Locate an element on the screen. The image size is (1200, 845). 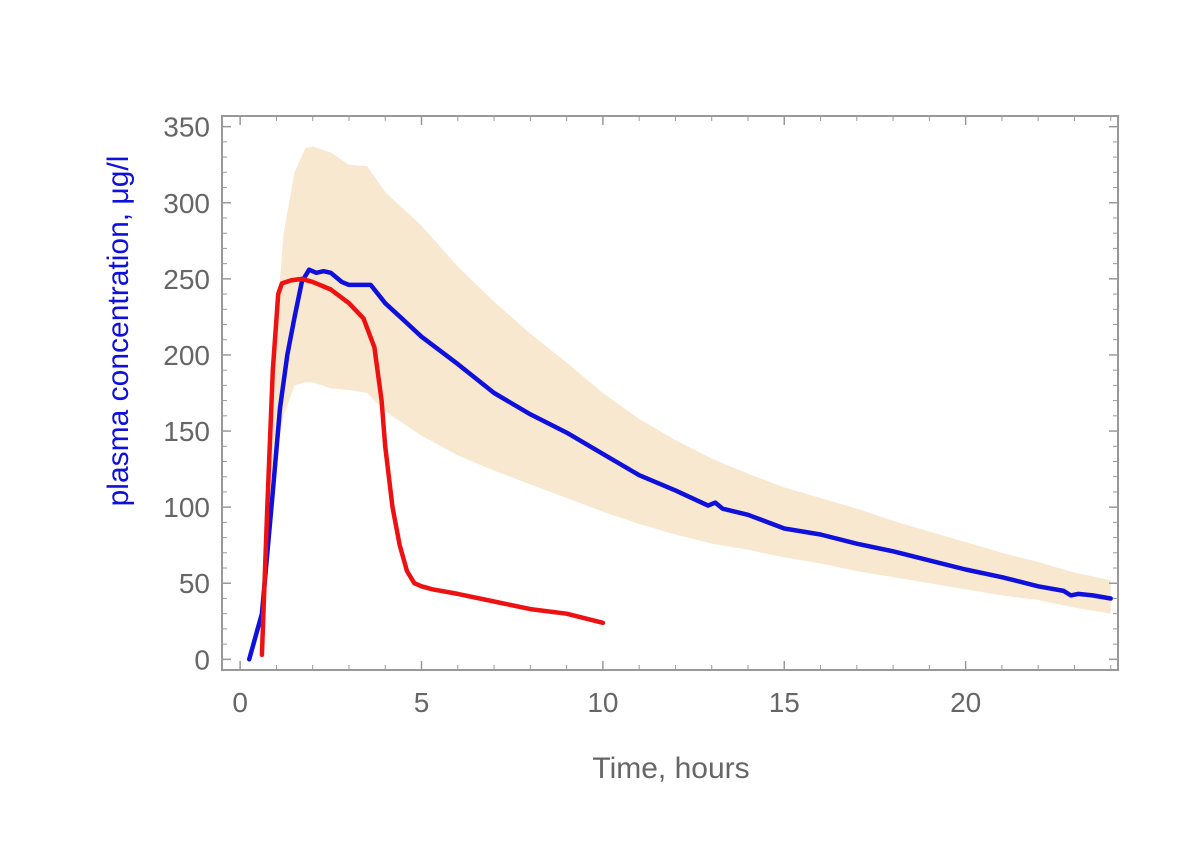
y-tick-label: 300 is located at coordinates (186, 203).